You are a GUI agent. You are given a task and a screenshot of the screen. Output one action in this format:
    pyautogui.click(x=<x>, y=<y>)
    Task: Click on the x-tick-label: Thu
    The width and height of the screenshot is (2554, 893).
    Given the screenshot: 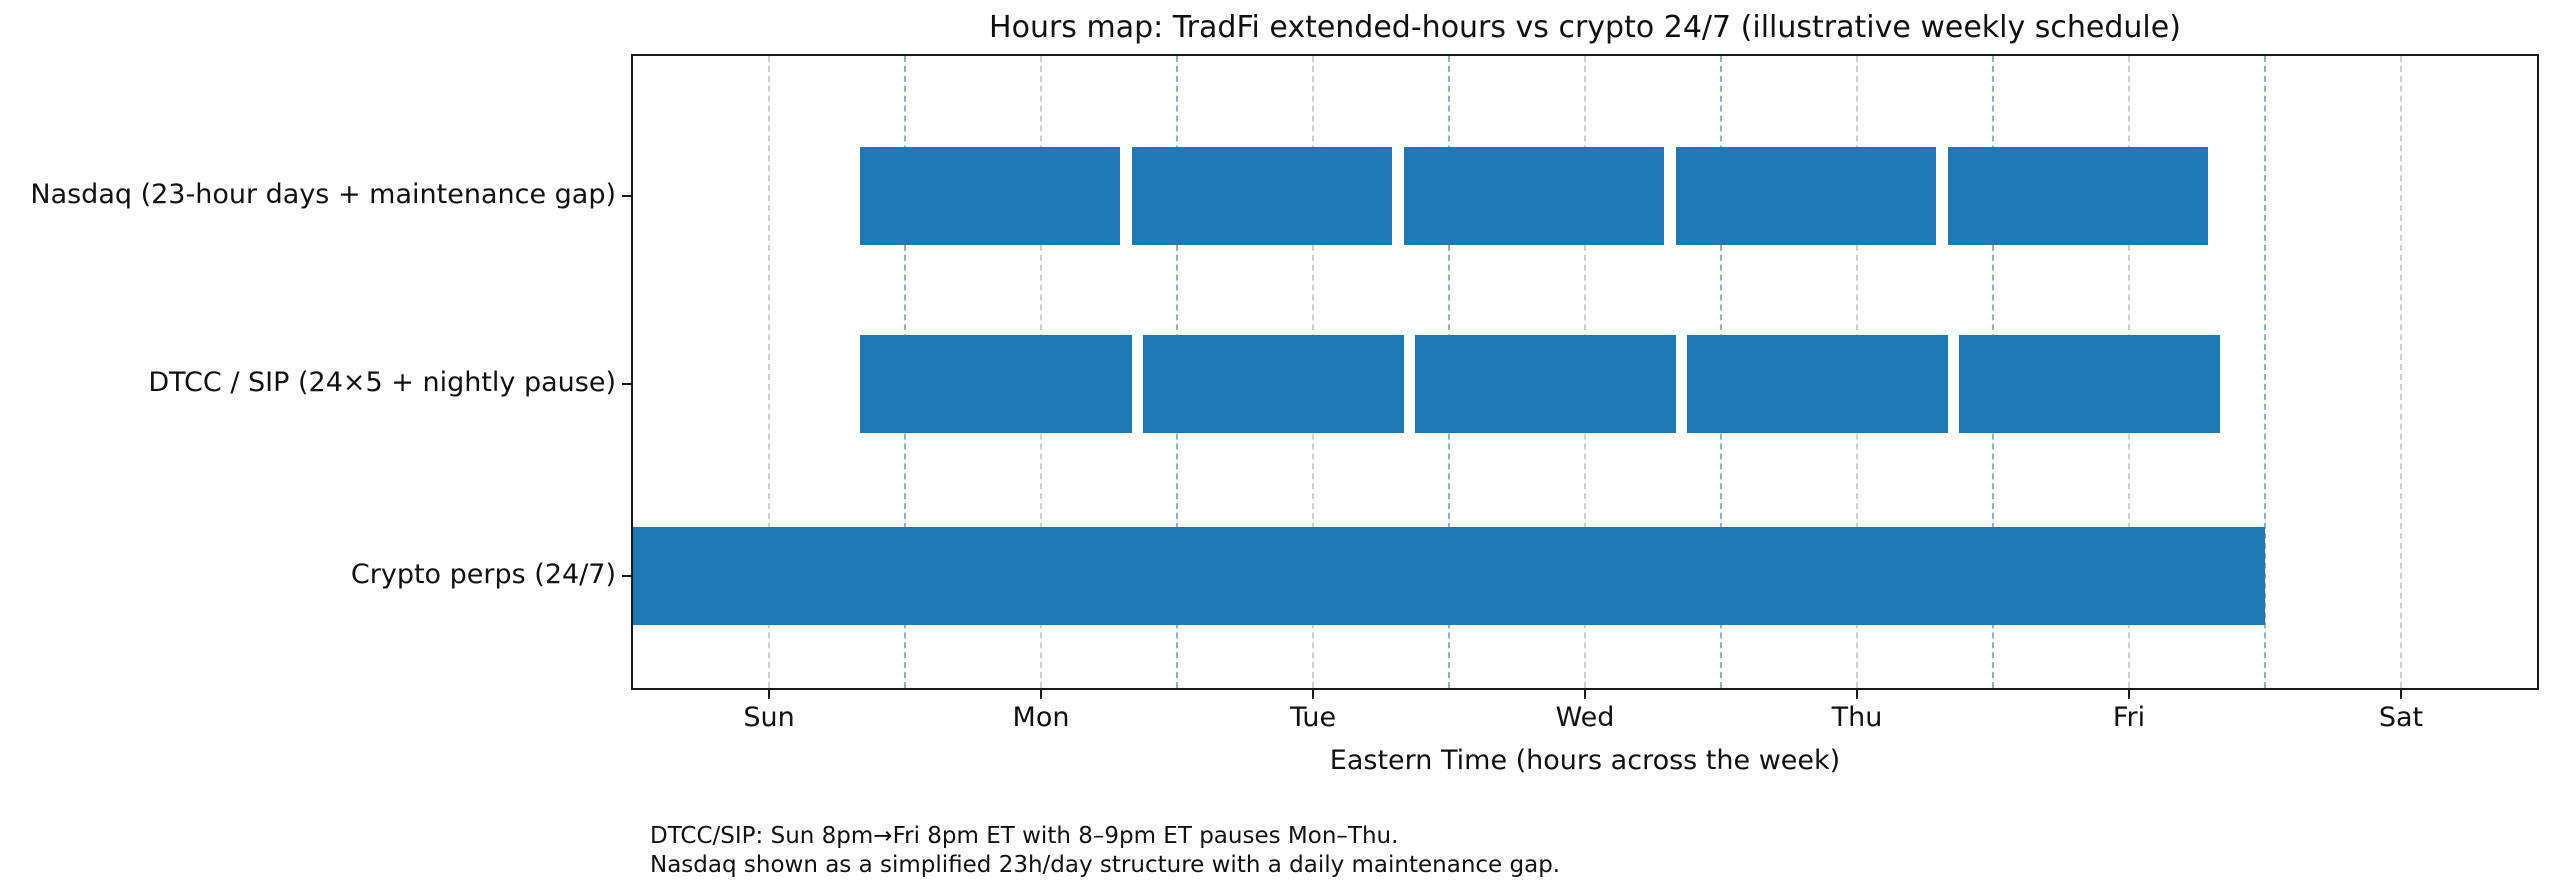 What is the action you would take?
    pyautogui.click(x=1857, y=717)
    